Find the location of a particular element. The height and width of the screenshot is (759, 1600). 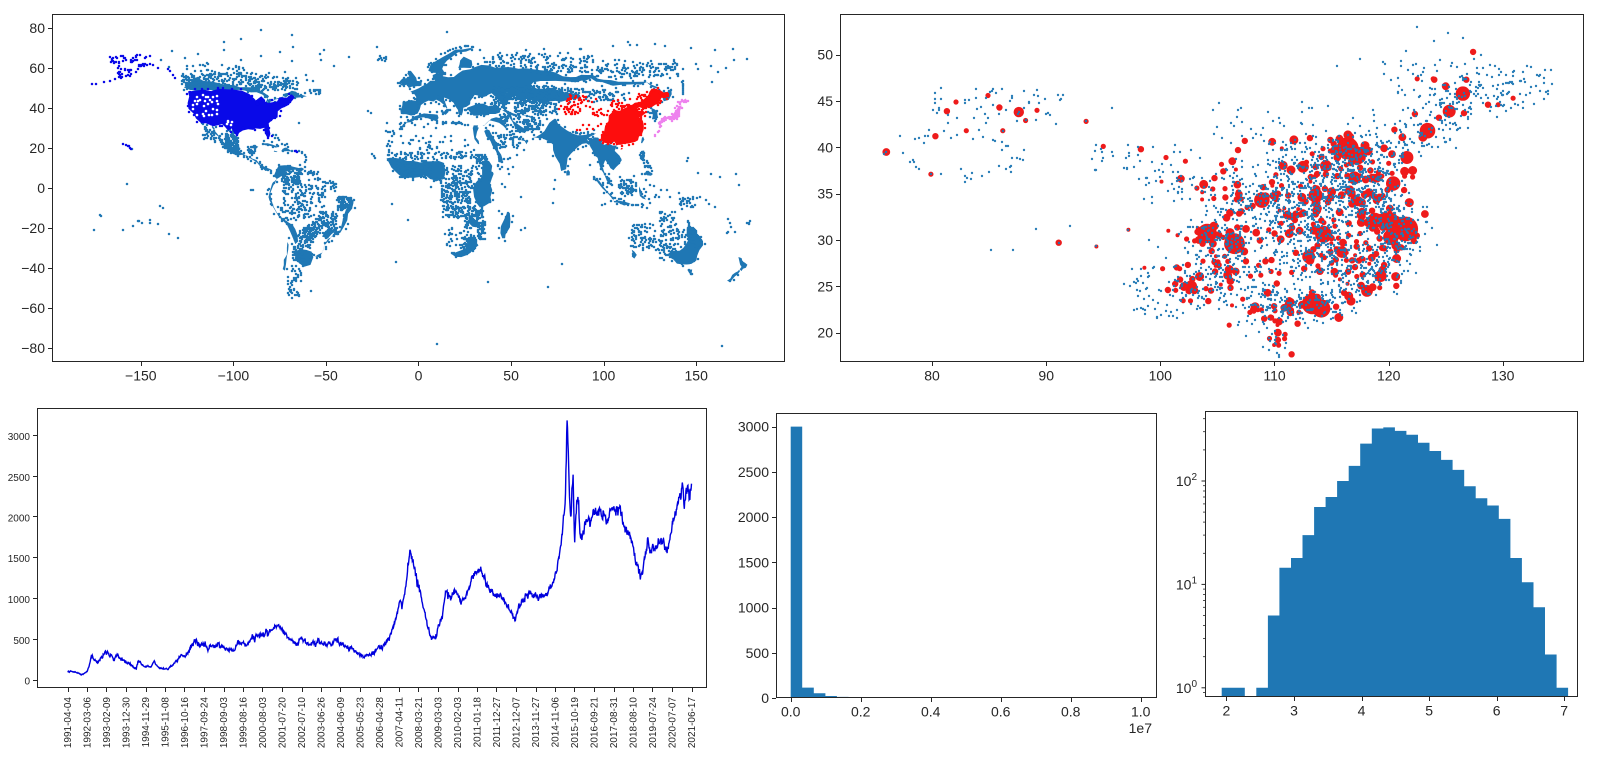

svg-text: 2013-11-27 is located at coordinates (536, 722).